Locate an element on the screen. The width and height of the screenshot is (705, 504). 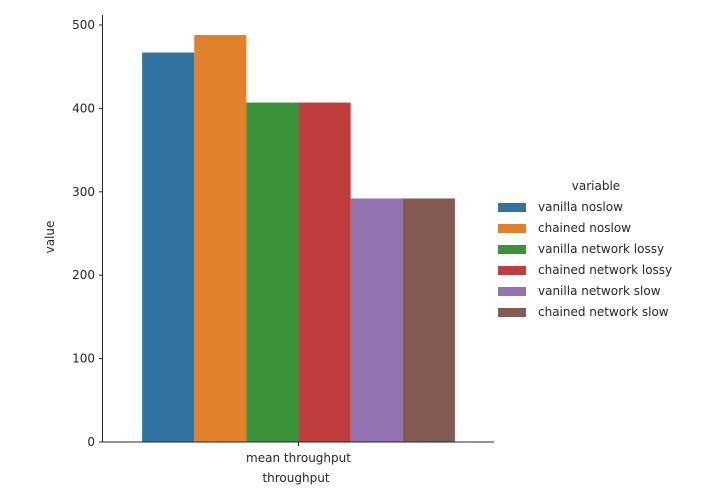
legend-label: chained noslow is located at coordinates (584, 228).